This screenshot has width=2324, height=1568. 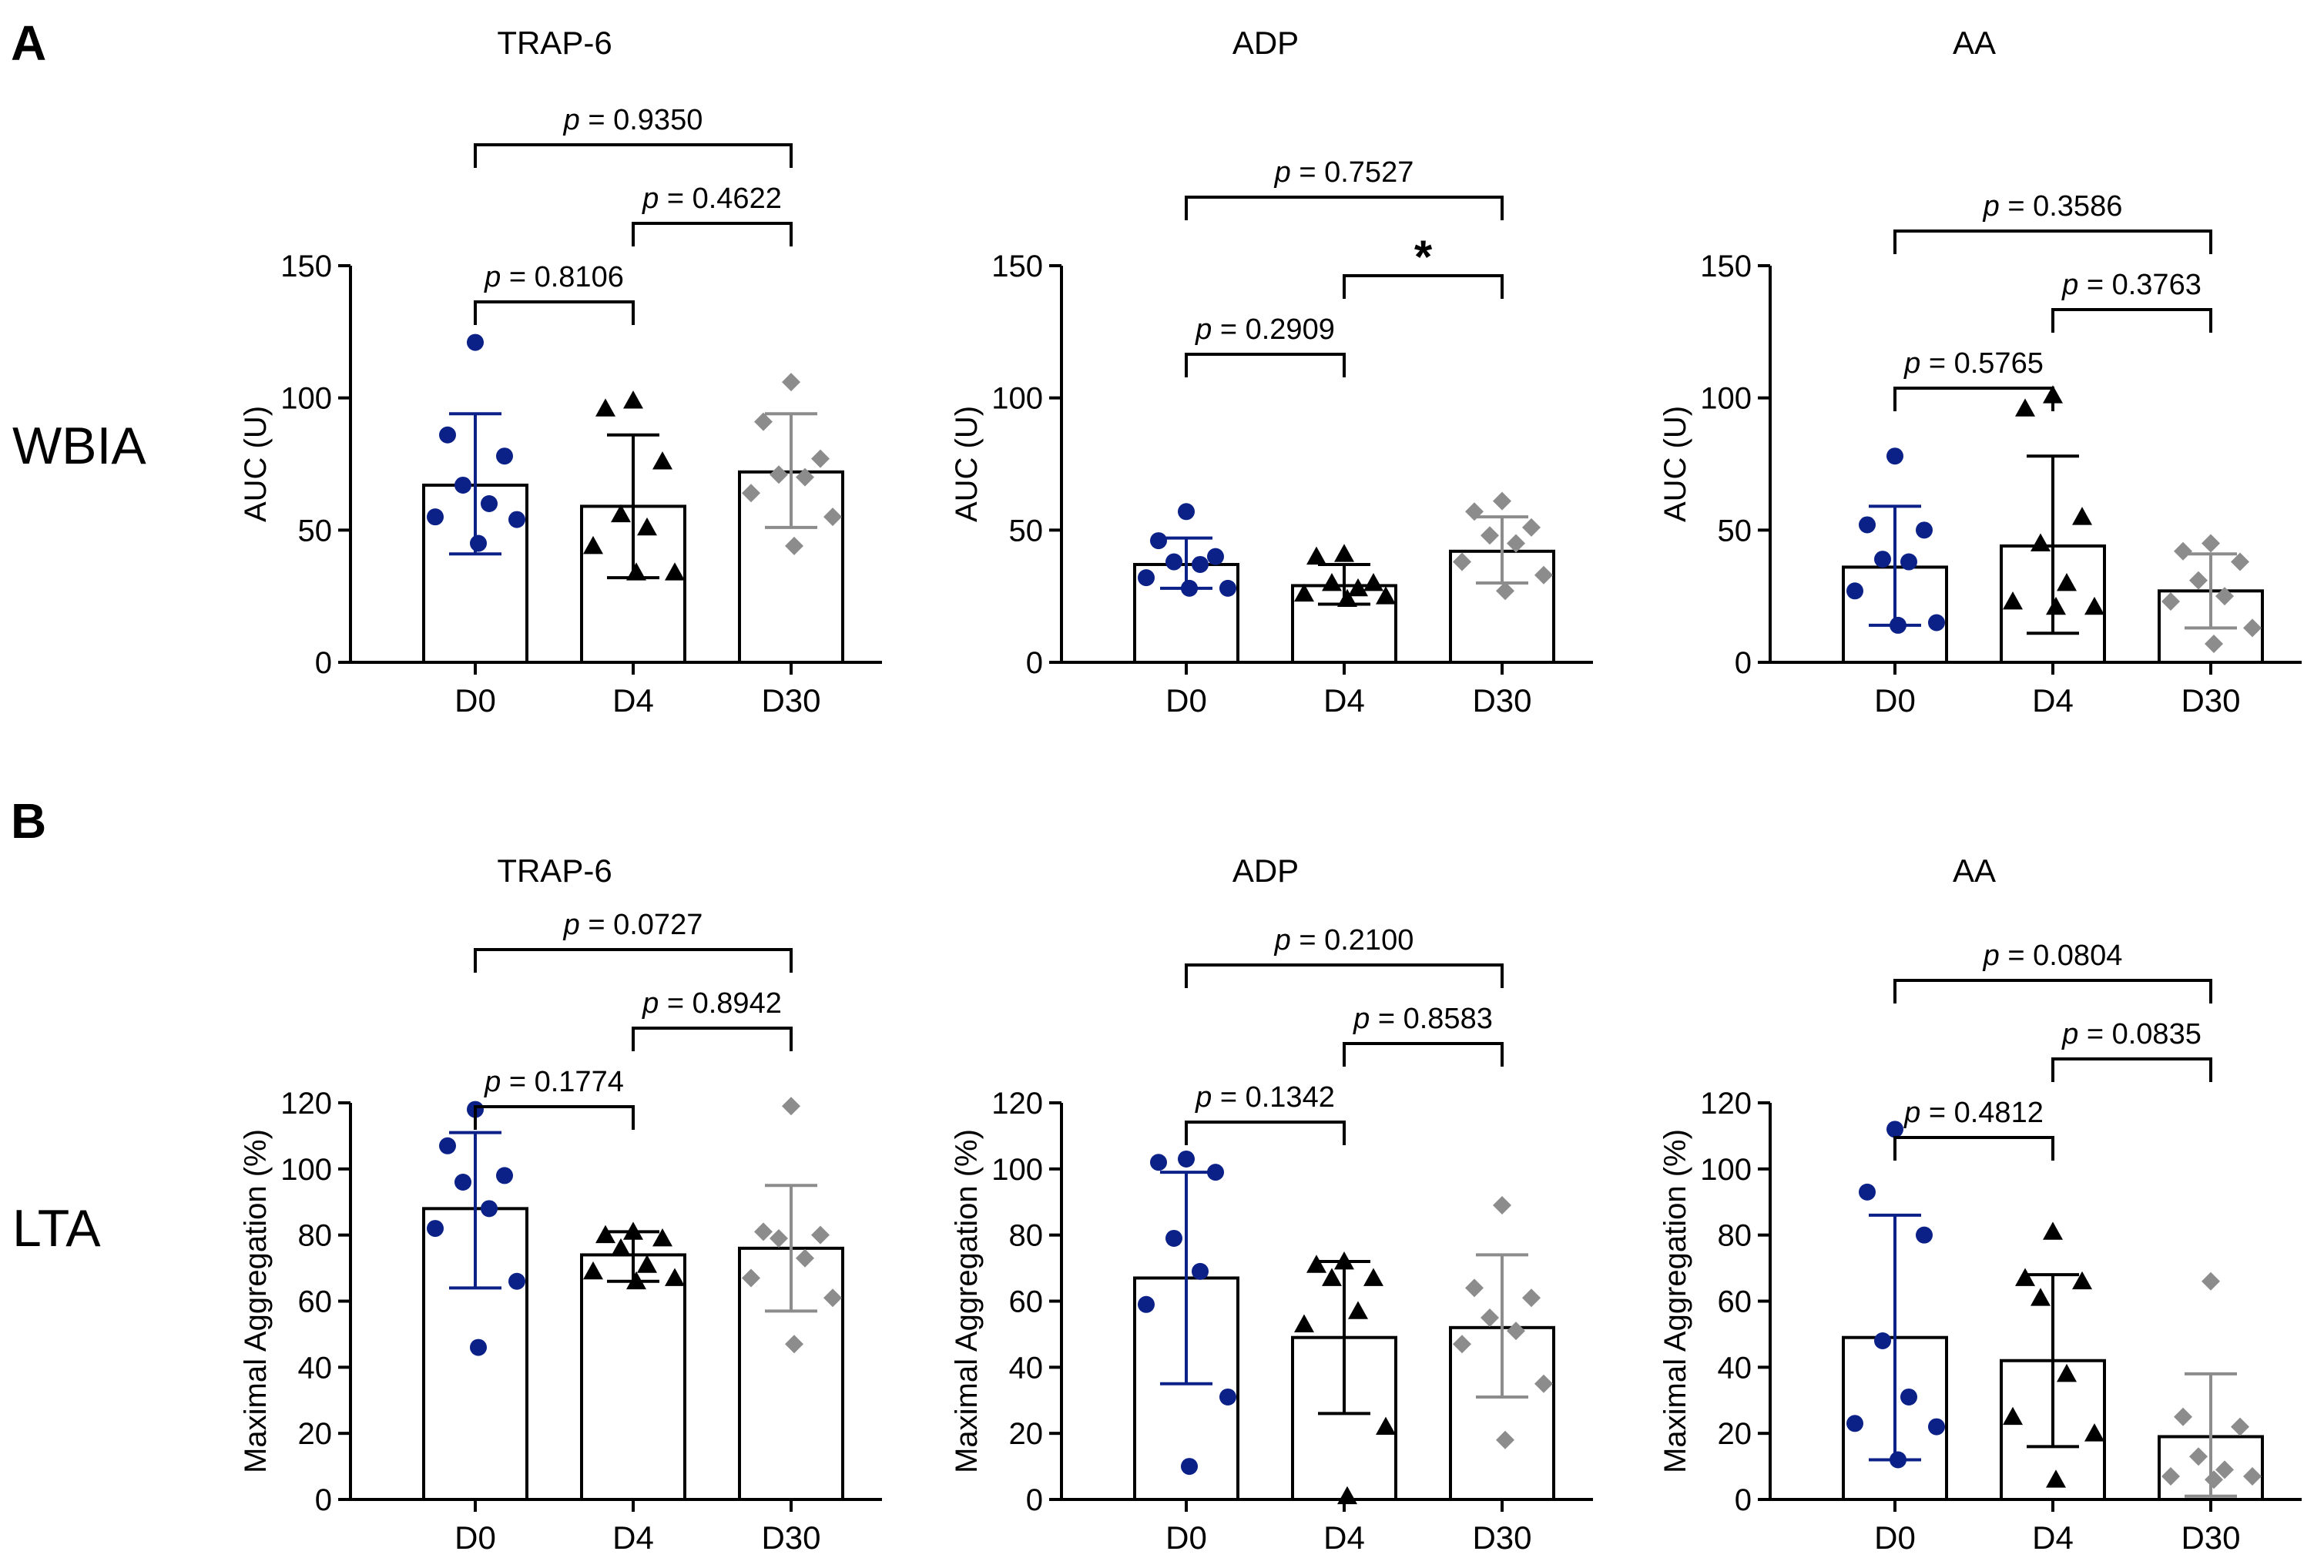 What do you see at coordinates (562, 1082) in the screenshot?
I see `p-value-text: = 0.1774` at bounding box center [562, 1082].